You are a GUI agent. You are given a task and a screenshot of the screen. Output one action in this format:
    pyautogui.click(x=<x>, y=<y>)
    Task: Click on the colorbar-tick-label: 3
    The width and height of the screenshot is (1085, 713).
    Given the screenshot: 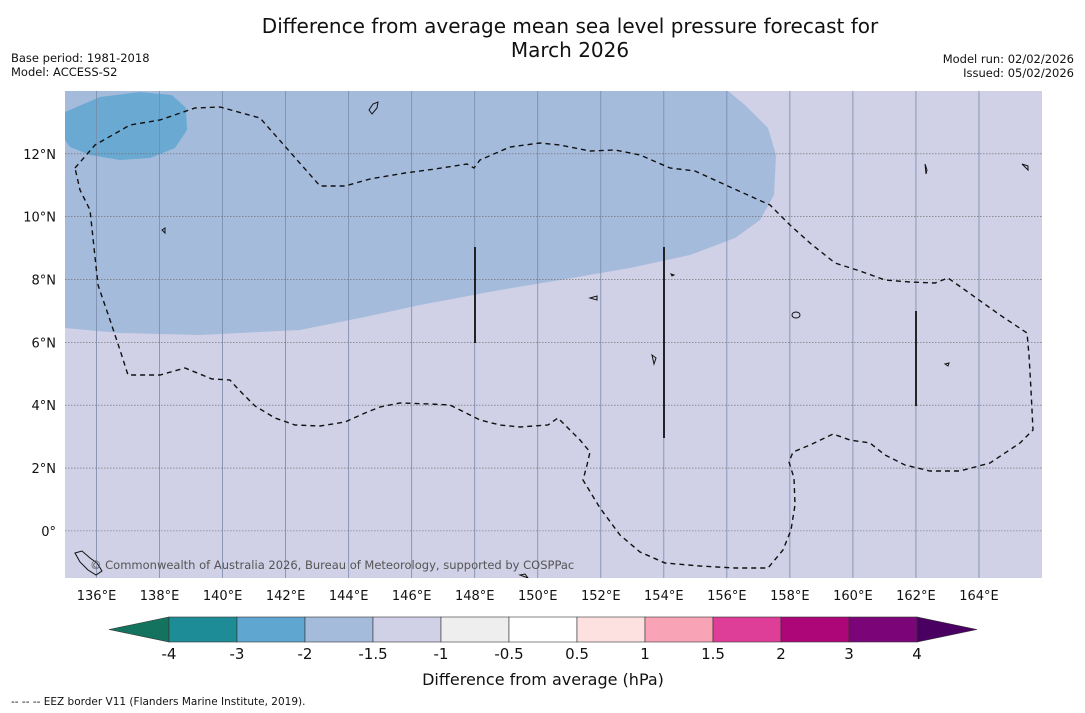 What is the action you would take?
    pyautogui.click(x=849, y=654)
    